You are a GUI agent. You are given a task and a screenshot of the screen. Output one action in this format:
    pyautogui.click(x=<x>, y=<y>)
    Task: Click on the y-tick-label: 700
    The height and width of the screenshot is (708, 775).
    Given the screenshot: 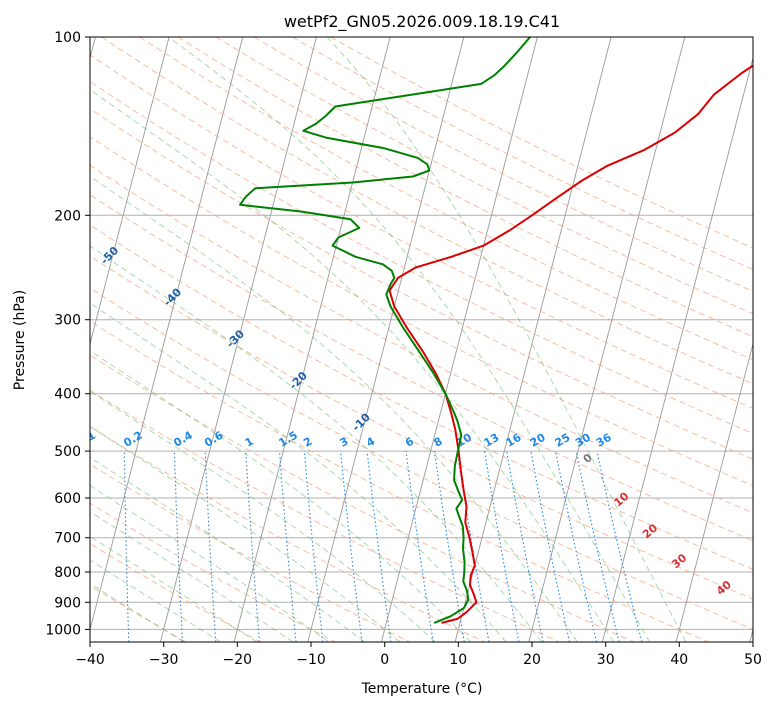 What is the action you would take?
    pyautogui.click(x=67, y=539)
    